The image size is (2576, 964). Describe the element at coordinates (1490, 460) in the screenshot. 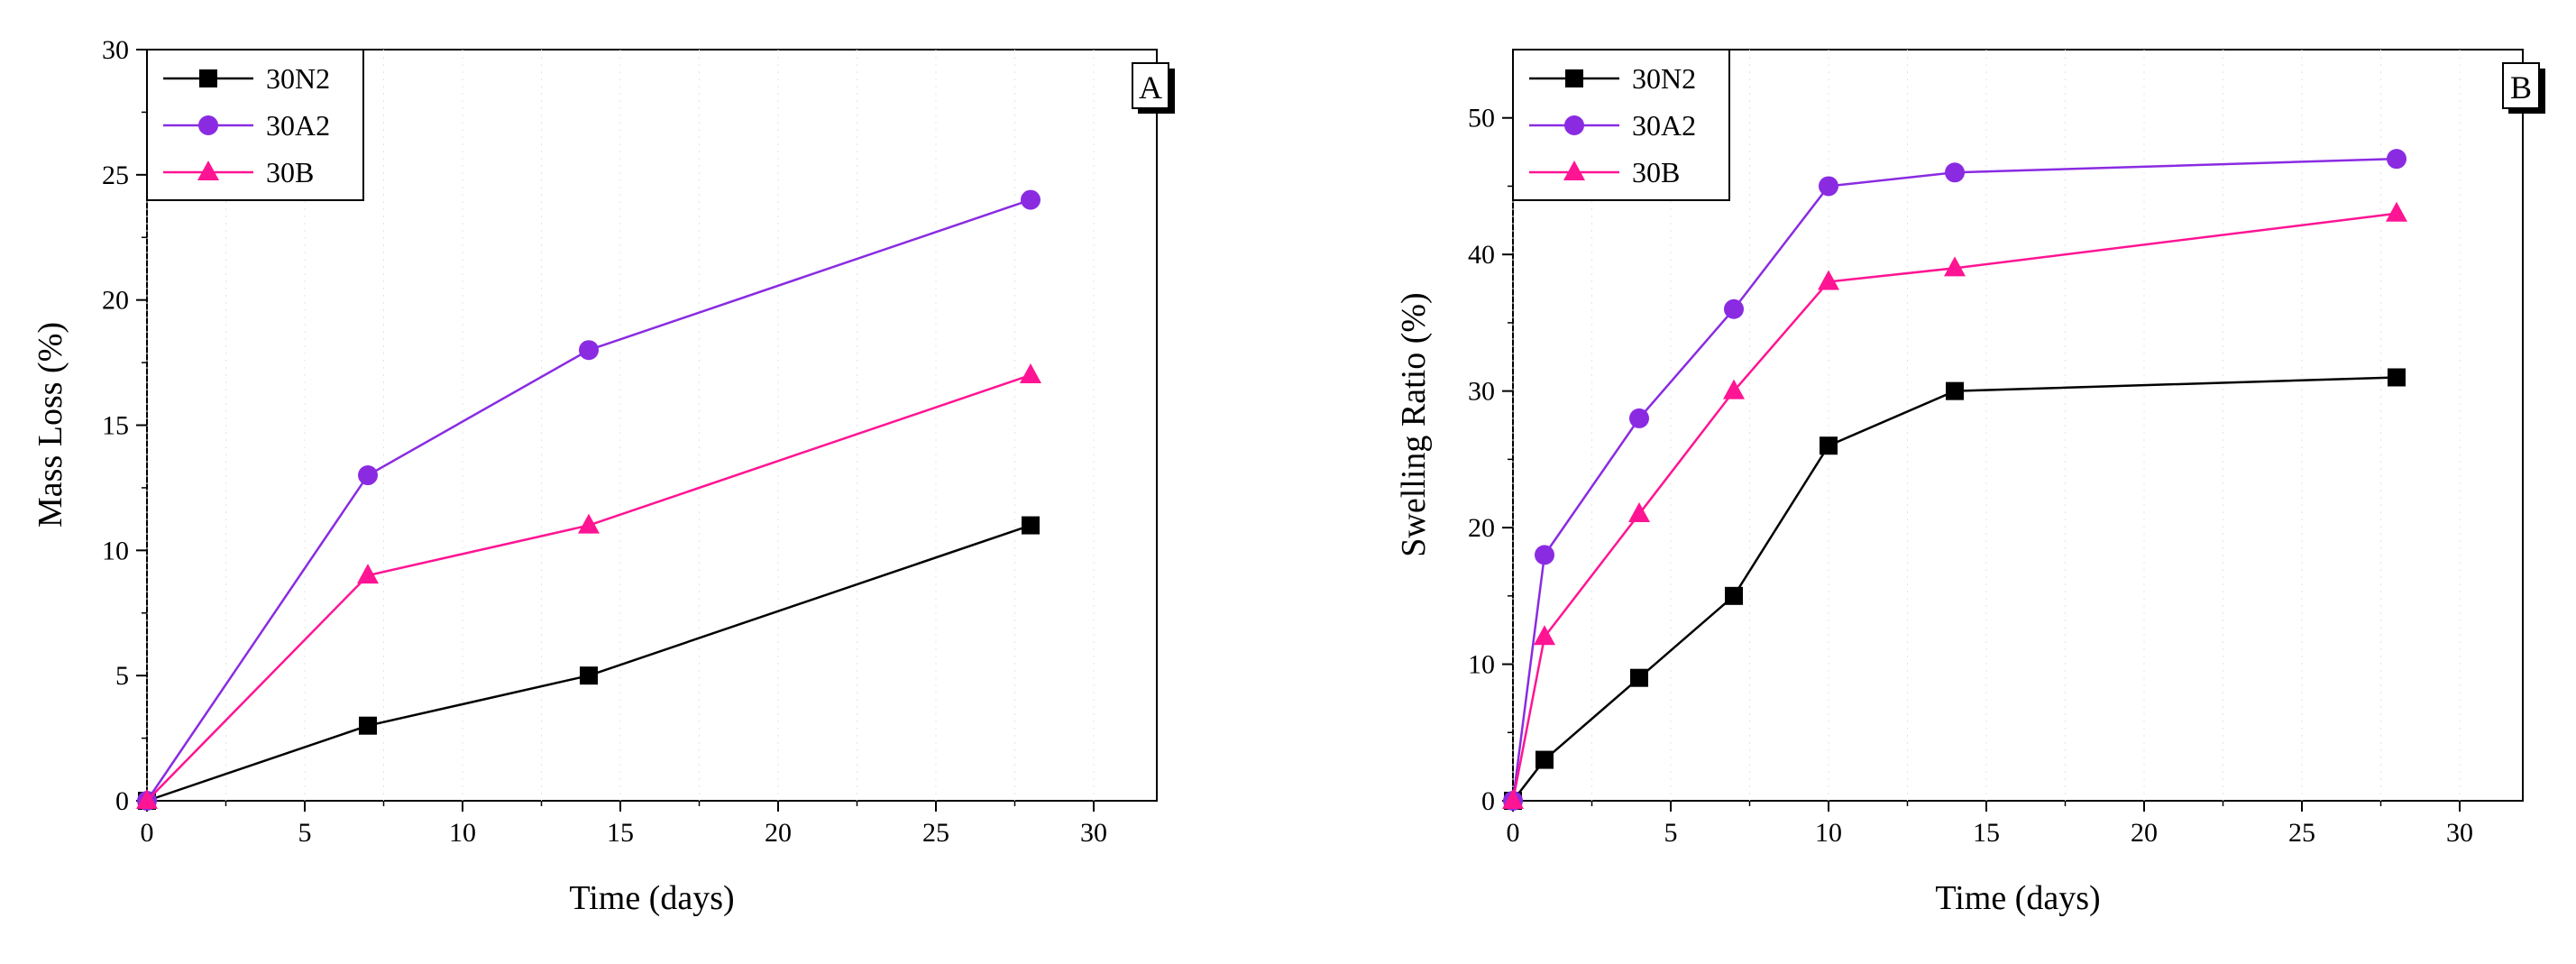

I see `y-axis-ticks: 0 10 20 30 40 50` at that location.